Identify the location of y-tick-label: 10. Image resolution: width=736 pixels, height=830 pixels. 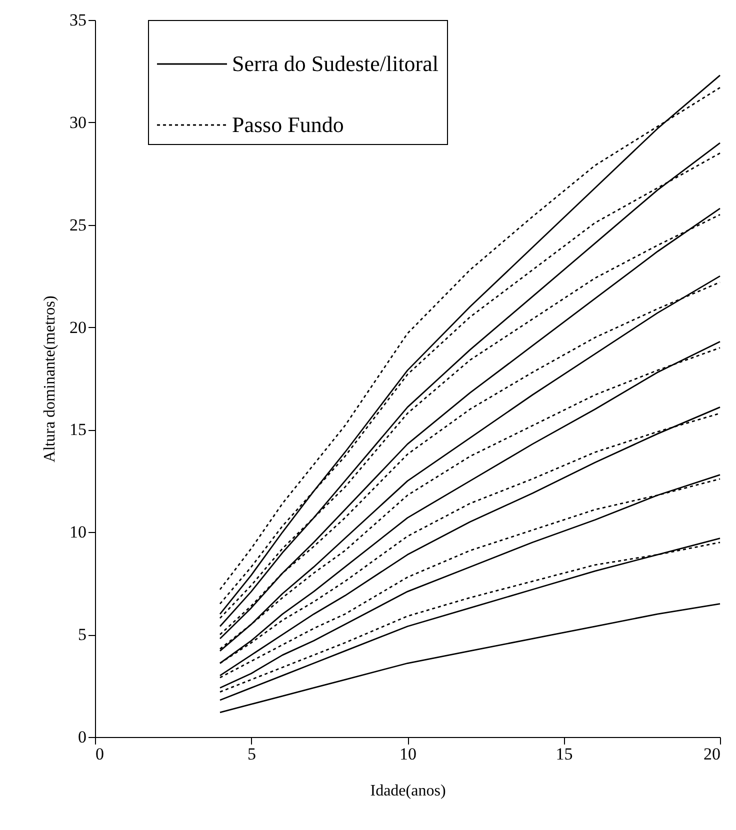
(78, 532).